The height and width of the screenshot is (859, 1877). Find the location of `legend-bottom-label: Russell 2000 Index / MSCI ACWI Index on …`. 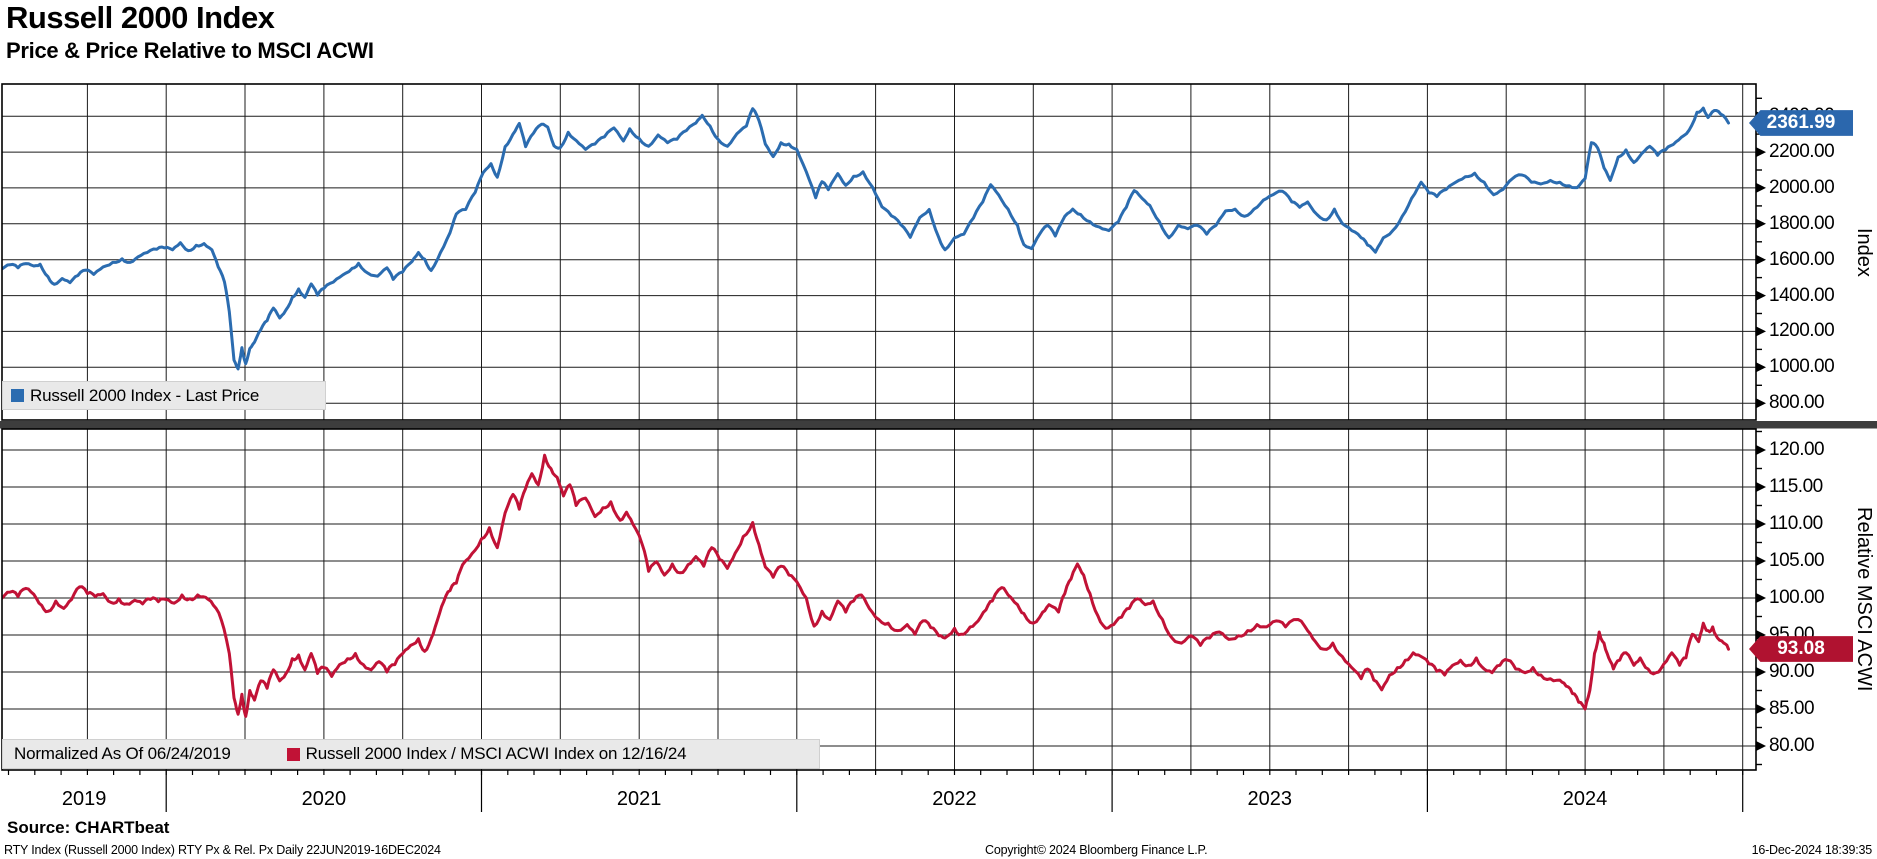

legend-bottom-label: Russell 2000 Index / MSCI ACWI Index on … is located at coordinates (496, 753).